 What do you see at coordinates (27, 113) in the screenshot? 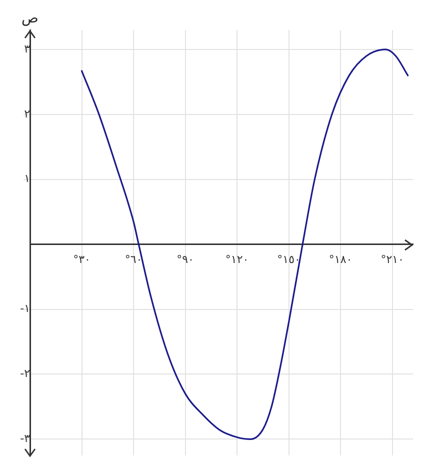
I see `y-tick-label: ٢` at bounding box center [27, 113].